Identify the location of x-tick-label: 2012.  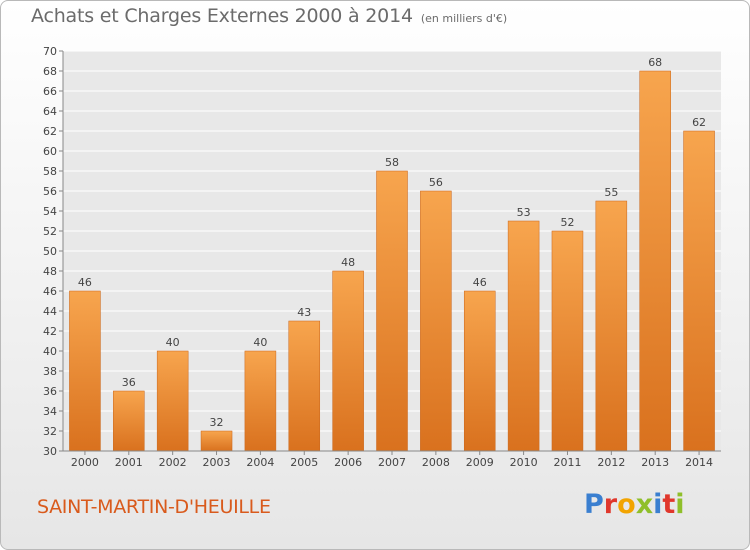
(611, 462).